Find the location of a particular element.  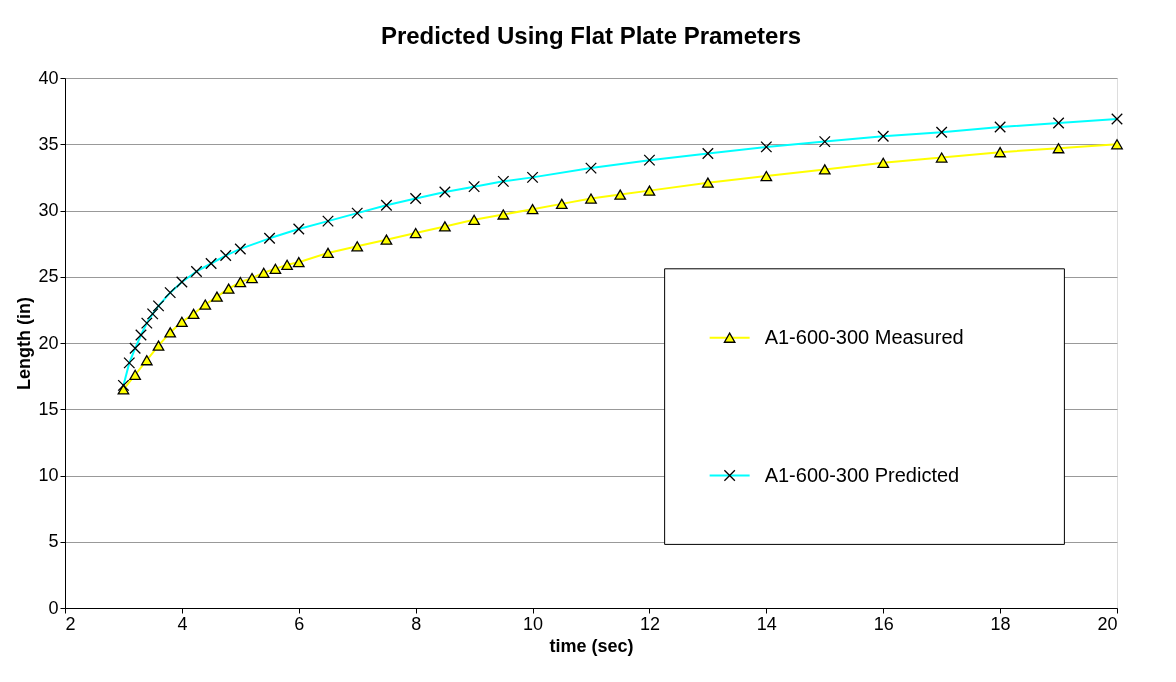

y-tick-label: 40 is located at coordinates (48, 77).